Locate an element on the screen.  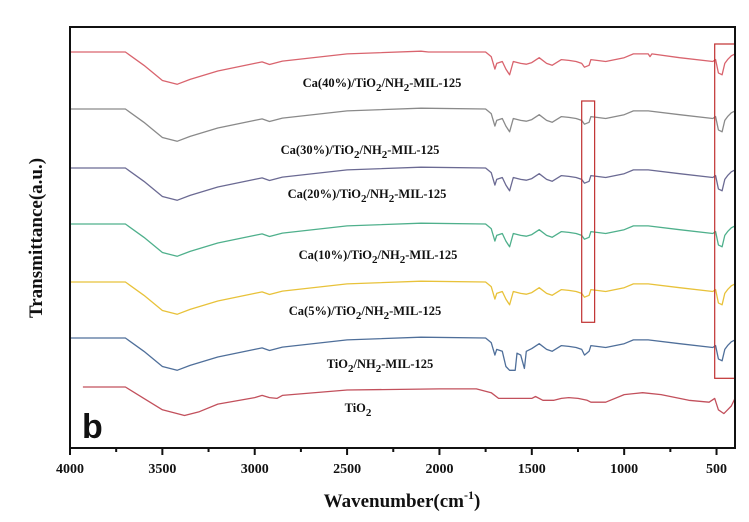
y-axis-title: Transmittance(a.u.) is located at coordinates (36, 238).